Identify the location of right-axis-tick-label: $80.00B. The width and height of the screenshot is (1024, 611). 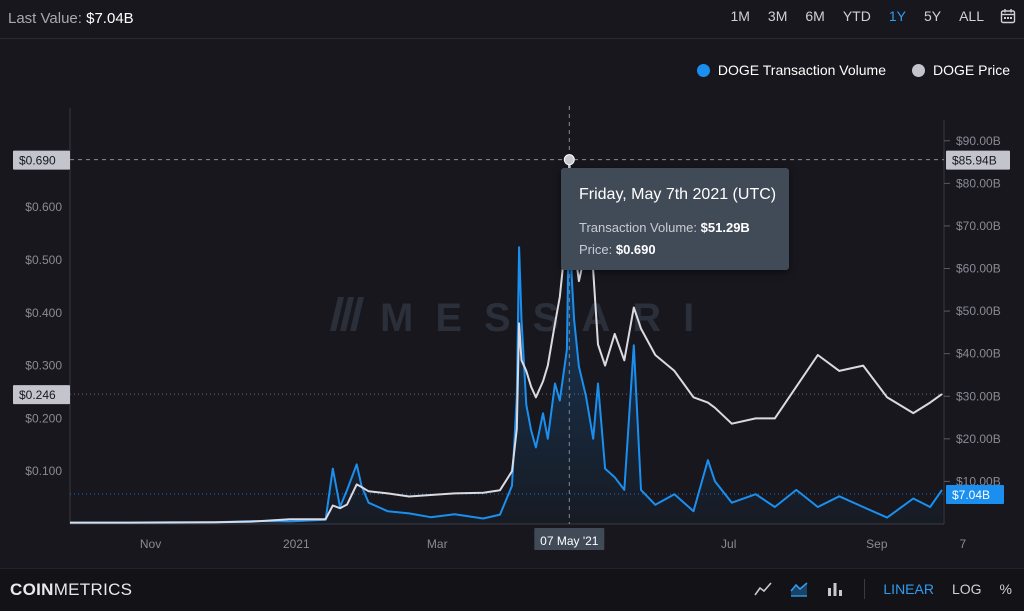
(978, 183).